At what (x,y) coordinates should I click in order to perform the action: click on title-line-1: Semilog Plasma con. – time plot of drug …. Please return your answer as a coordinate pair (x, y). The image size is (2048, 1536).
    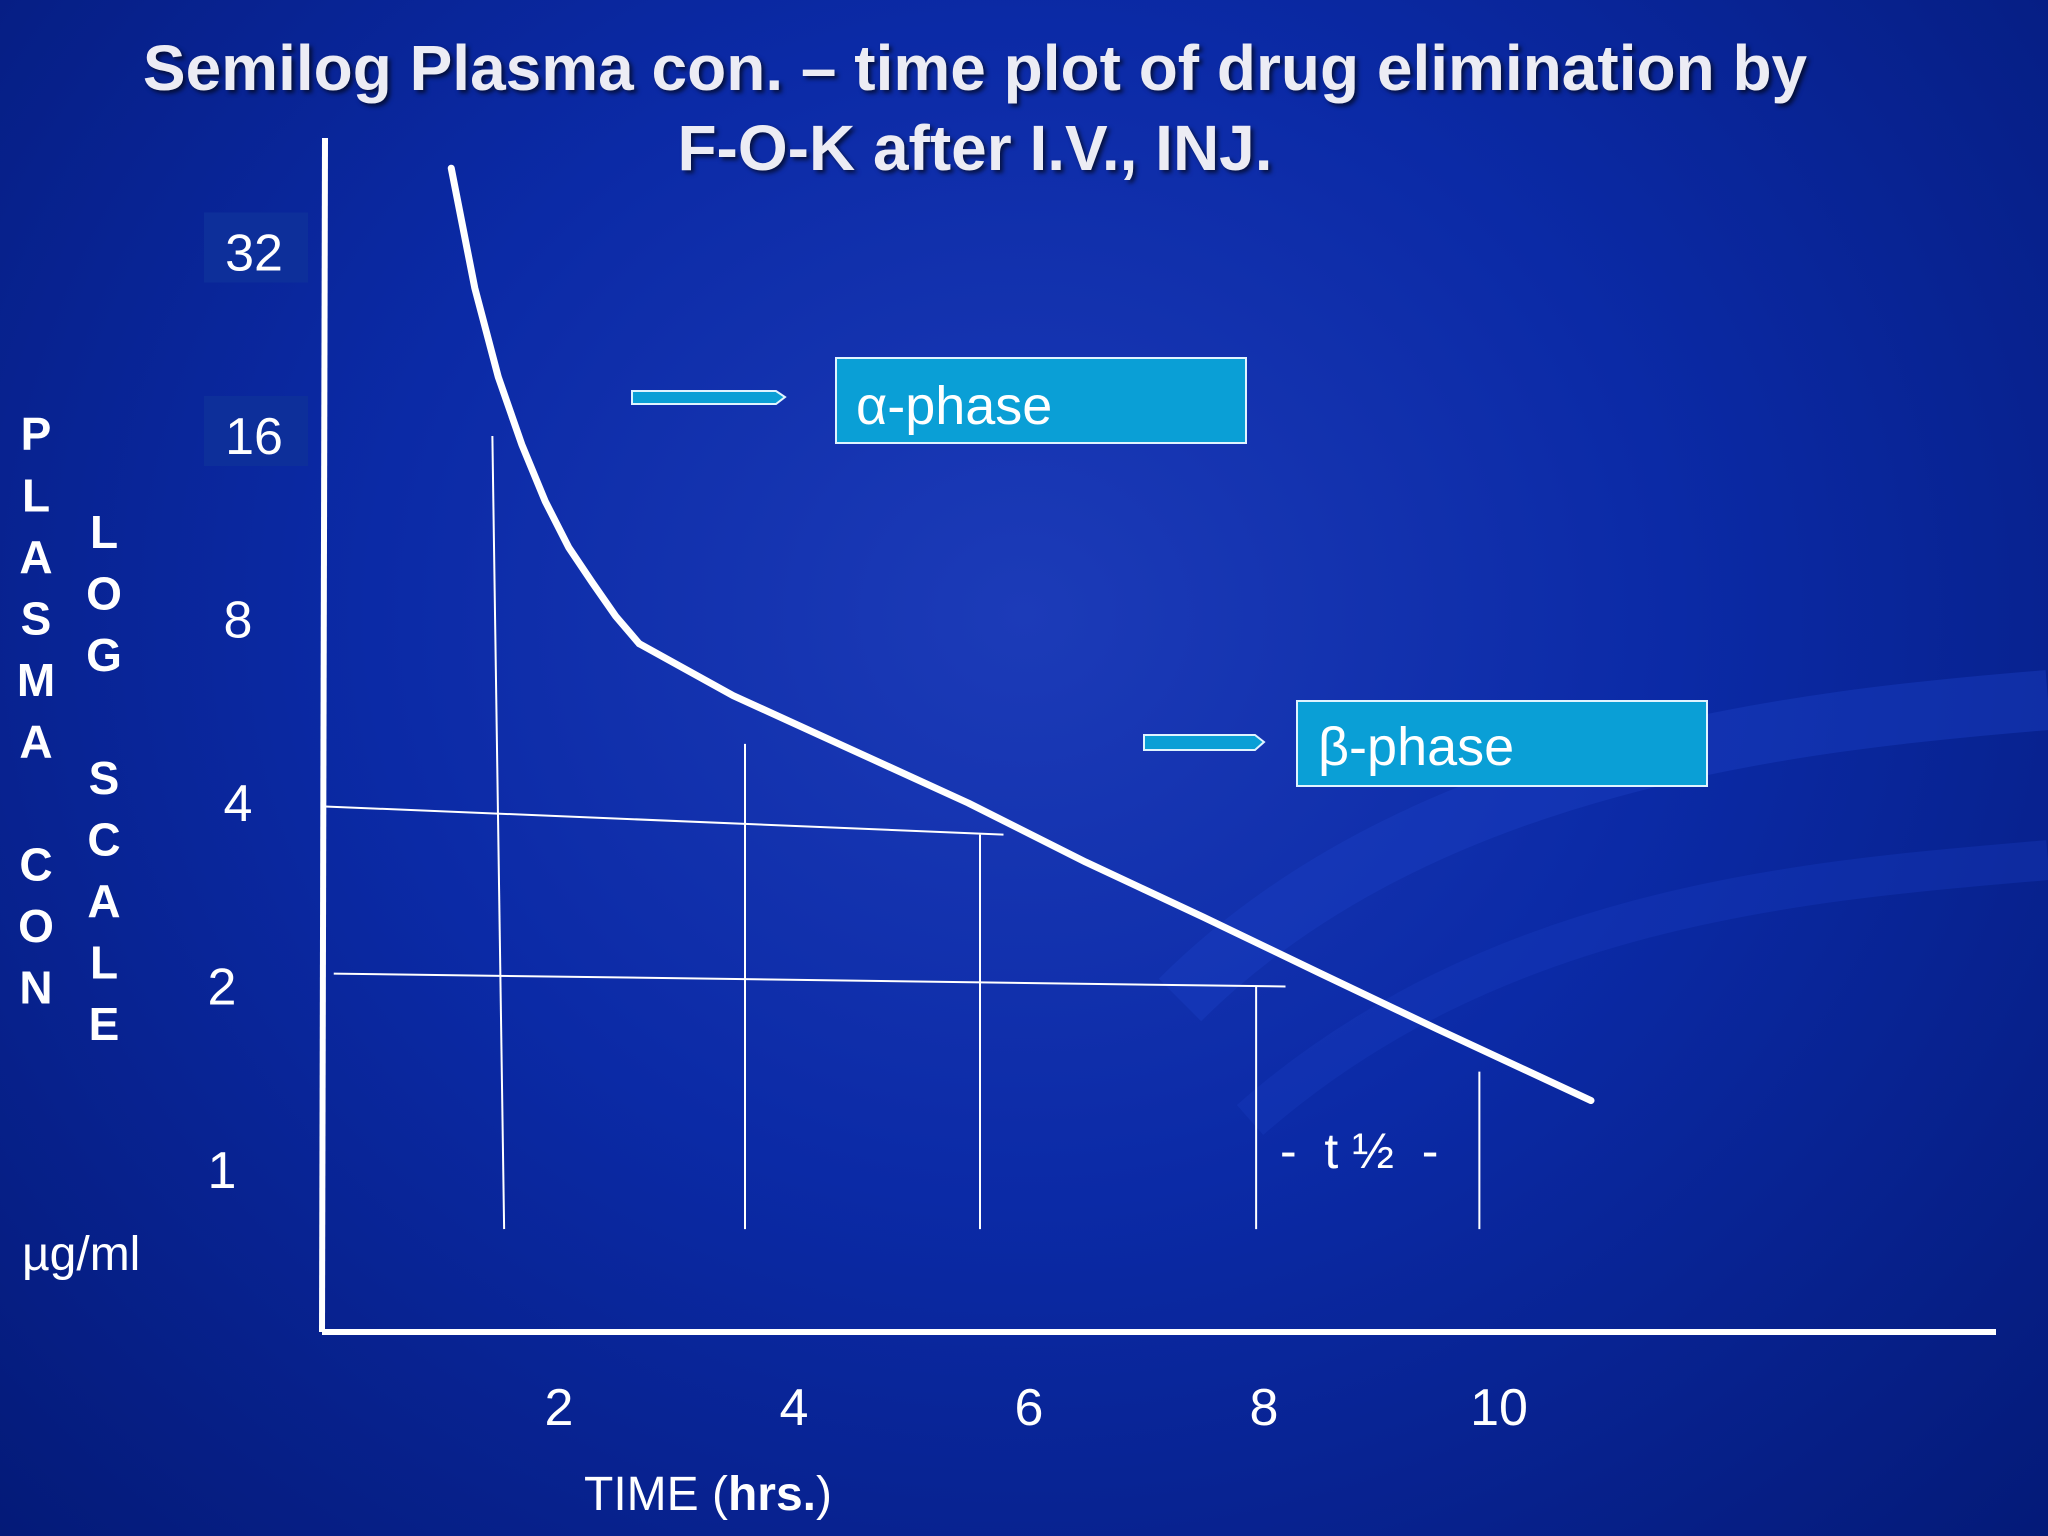
    Looking at the image, I should click on (975, 68).